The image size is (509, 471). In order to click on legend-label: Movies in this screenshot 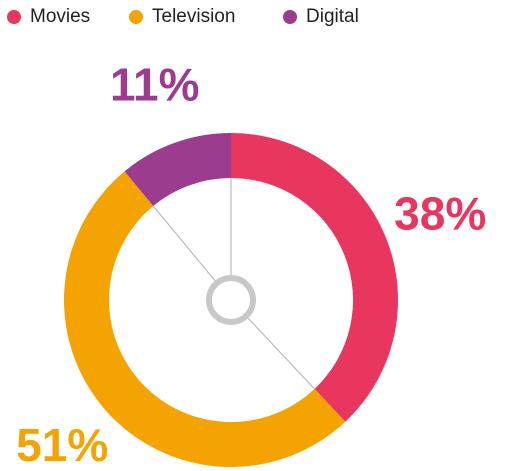, I will do `click(60, 16)`.